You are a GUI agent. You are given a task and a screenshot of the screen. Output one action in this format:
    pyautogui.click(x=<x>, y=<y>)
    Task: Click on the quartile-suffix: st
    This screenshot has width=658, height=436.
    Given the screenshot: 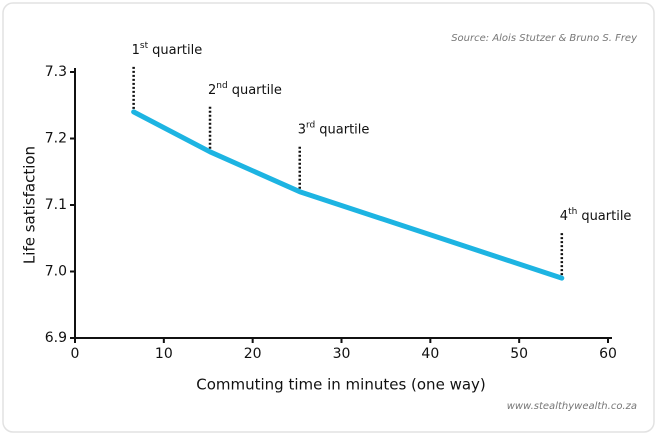 What is the action you would take?
    pyautogui.click(x=144, y=45)
    